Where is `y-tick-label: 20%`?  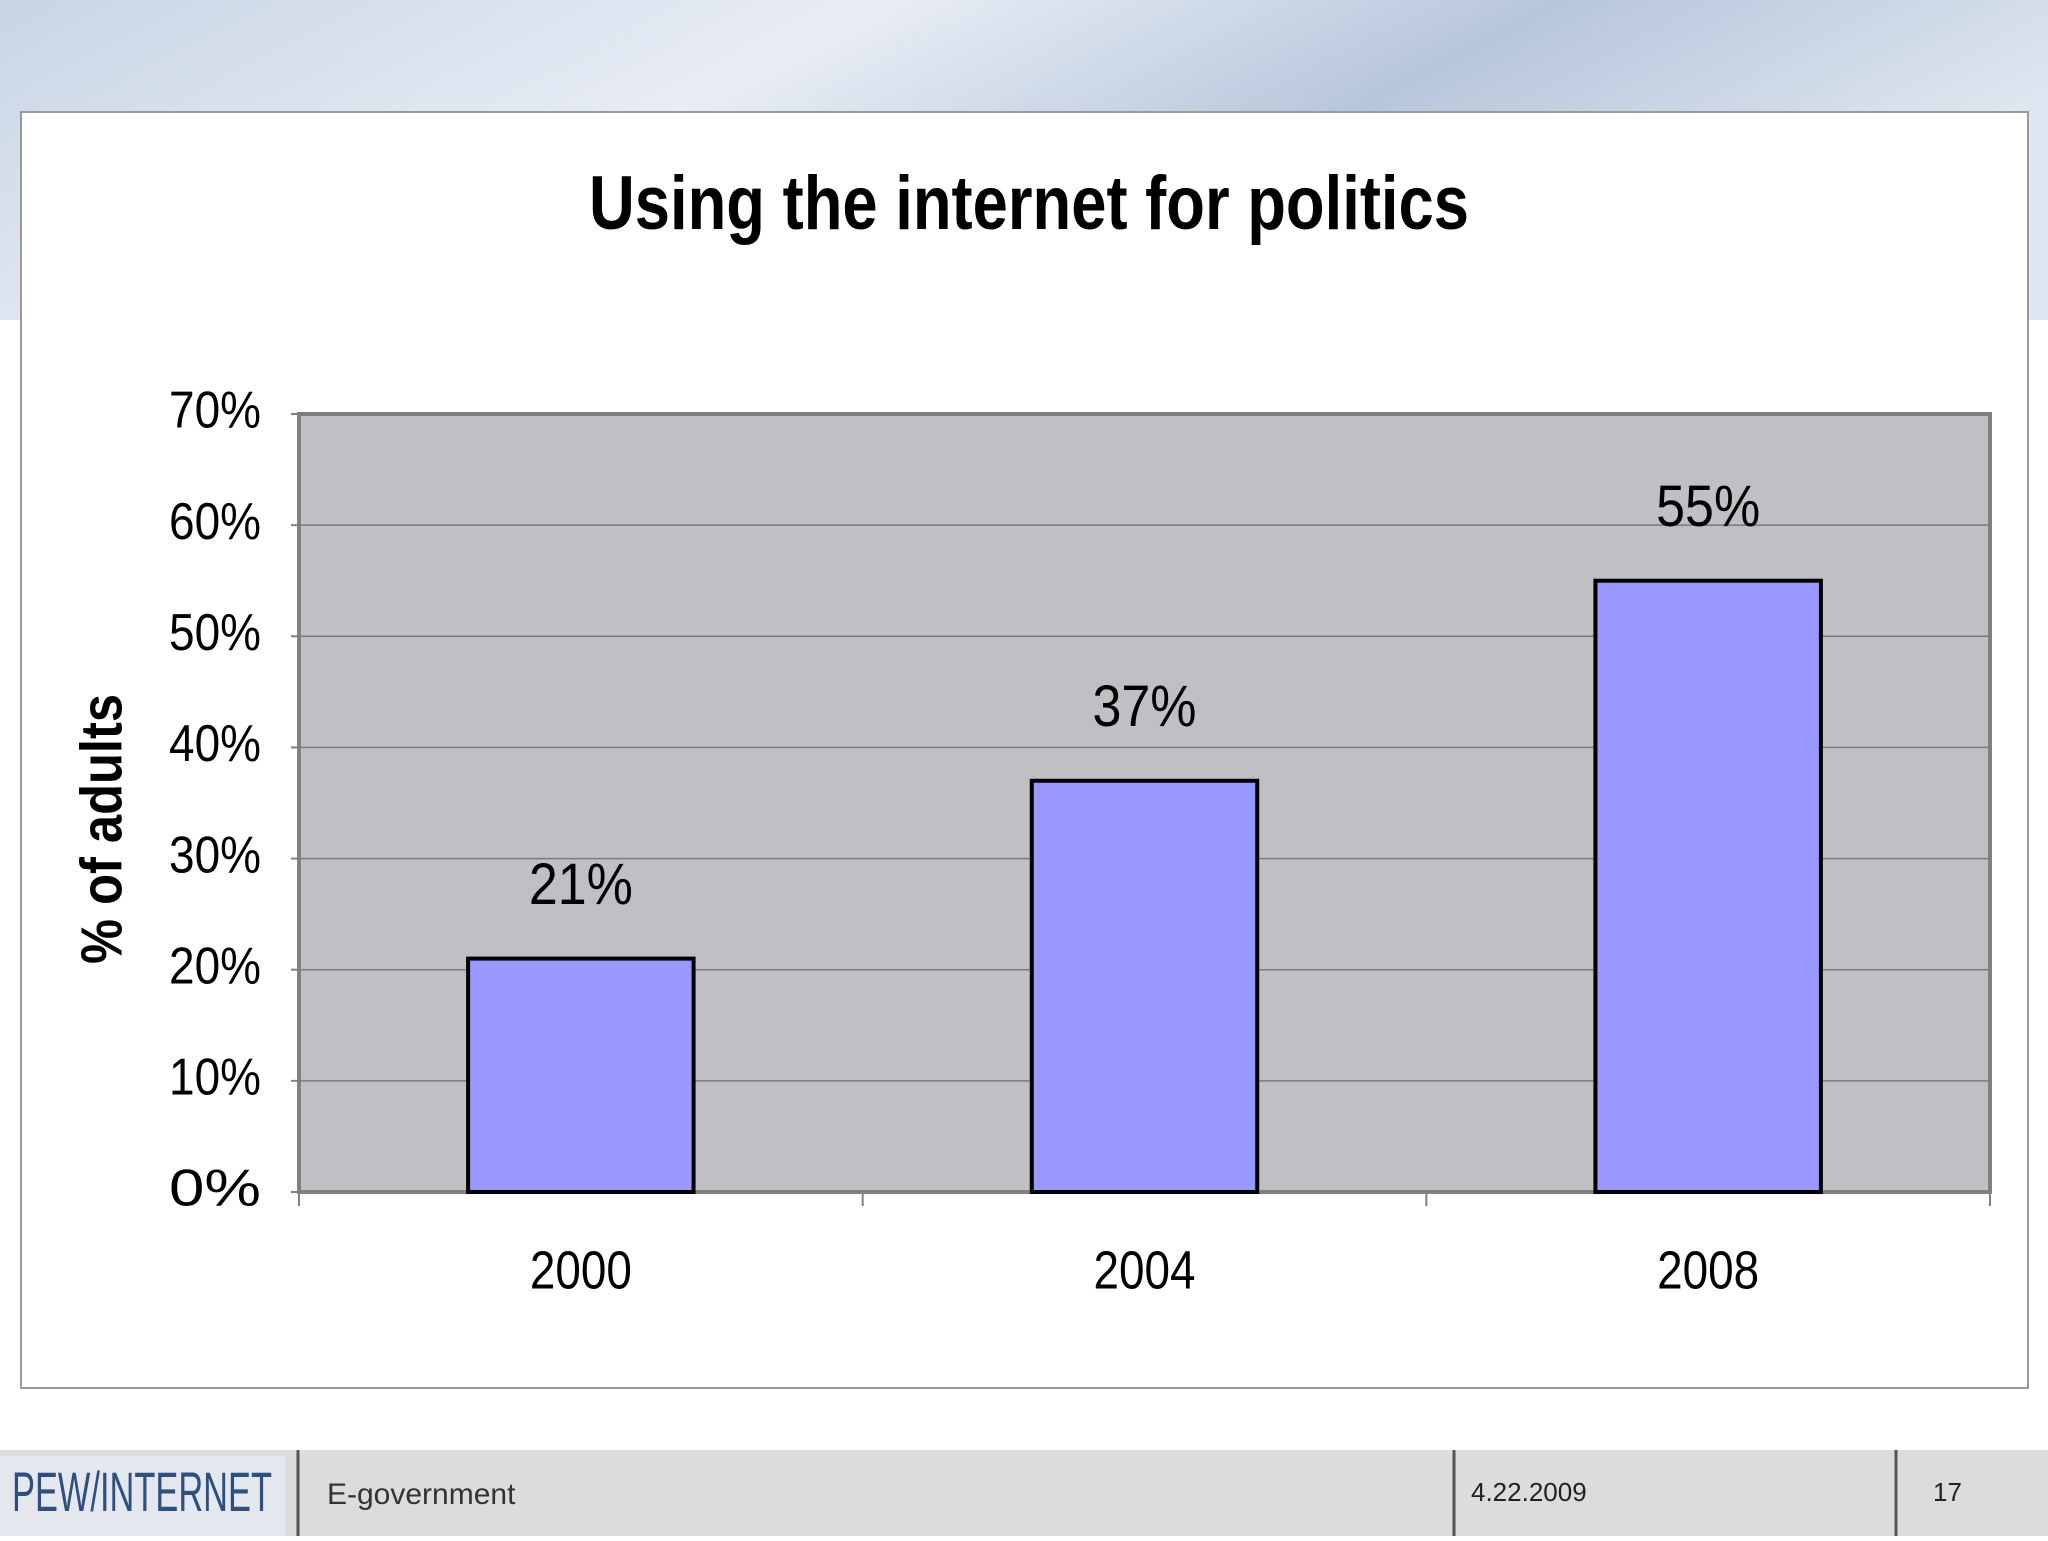
y-tick-label: 20% is located at coordinates (215, 966).